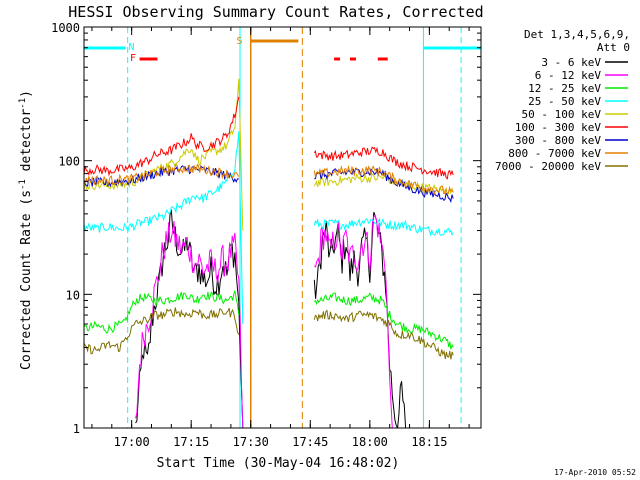 This screenshot has height=480, width=640. I want to click on legend-label-4: 50 - 100 keV, so click(562, 114).